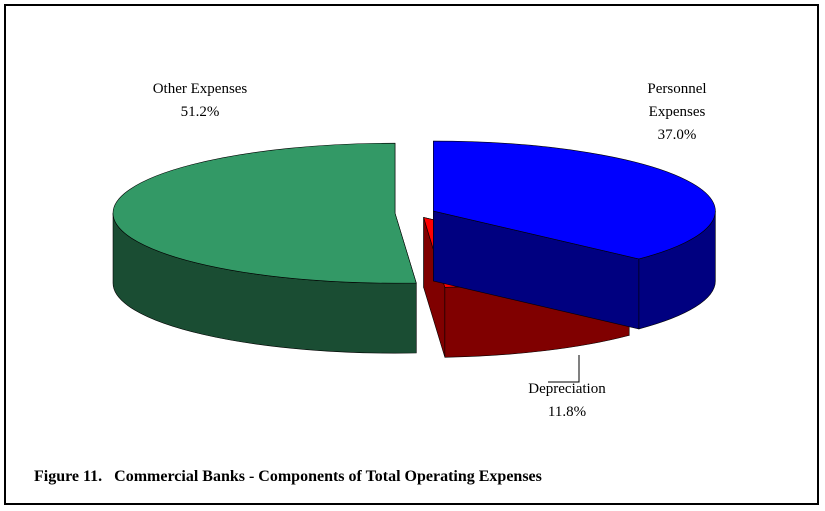 The width and height of the screenshot is (825, 511). Describe the element at coordinates (567, 389) in the screenshot. I see `category-label: Depreciation` at that location.